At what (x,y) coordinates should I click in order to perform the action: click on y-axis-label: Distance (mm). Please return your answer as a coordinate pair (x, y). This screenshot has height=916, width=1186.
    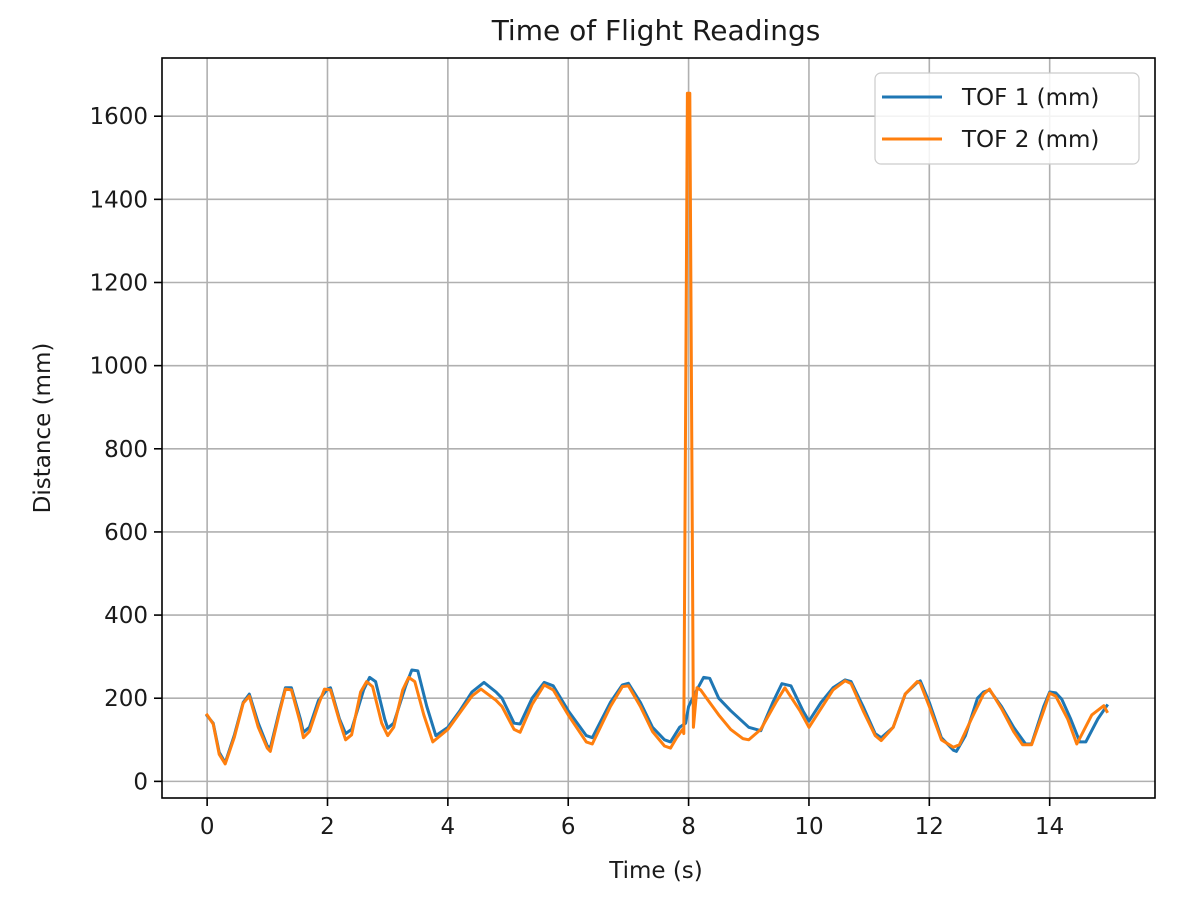
    Looking at the image, I should click on (43, 428).